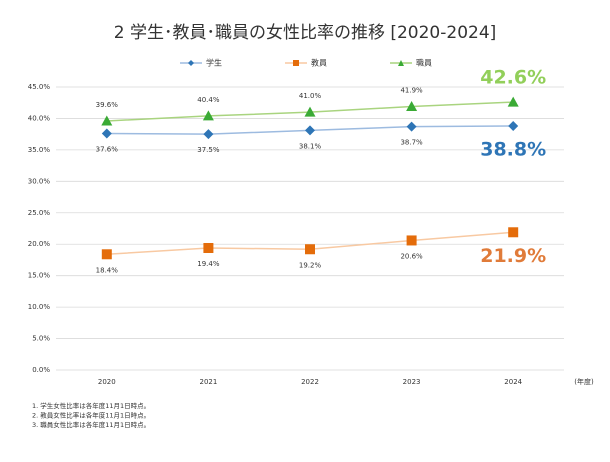 Image resolution: width=610 pixels, height=462 pixels. What do you see at coordinates (39, 150) in the screenshot?
I see `y-tick-label: 35.0%` at bounding box center [39, 150].